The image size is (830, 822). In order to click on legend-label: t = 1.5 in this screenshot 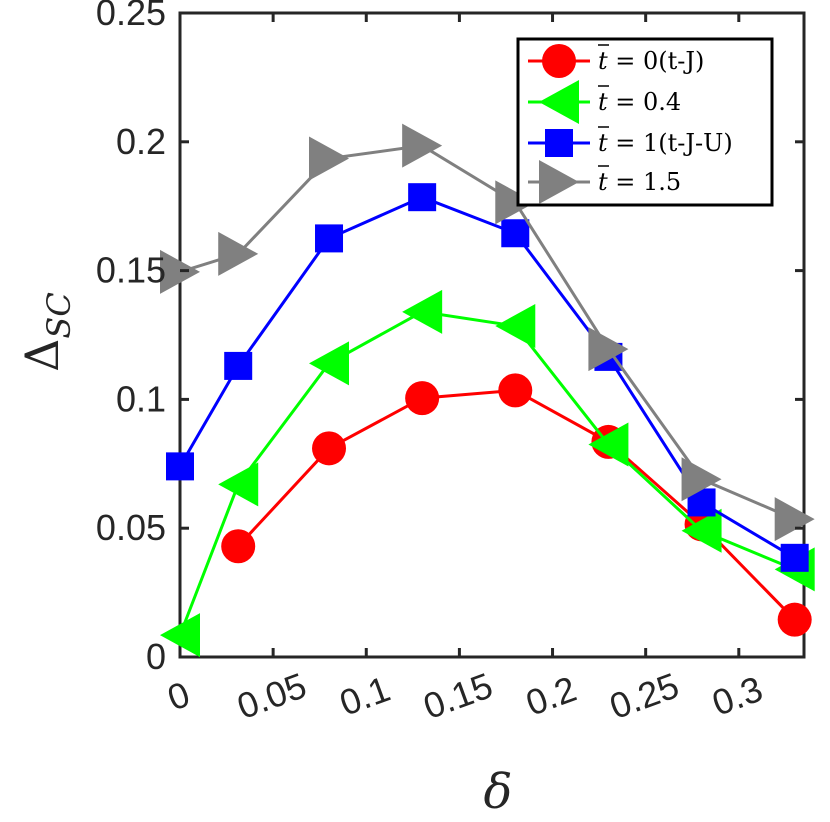, I will do `click(639, 182)`.